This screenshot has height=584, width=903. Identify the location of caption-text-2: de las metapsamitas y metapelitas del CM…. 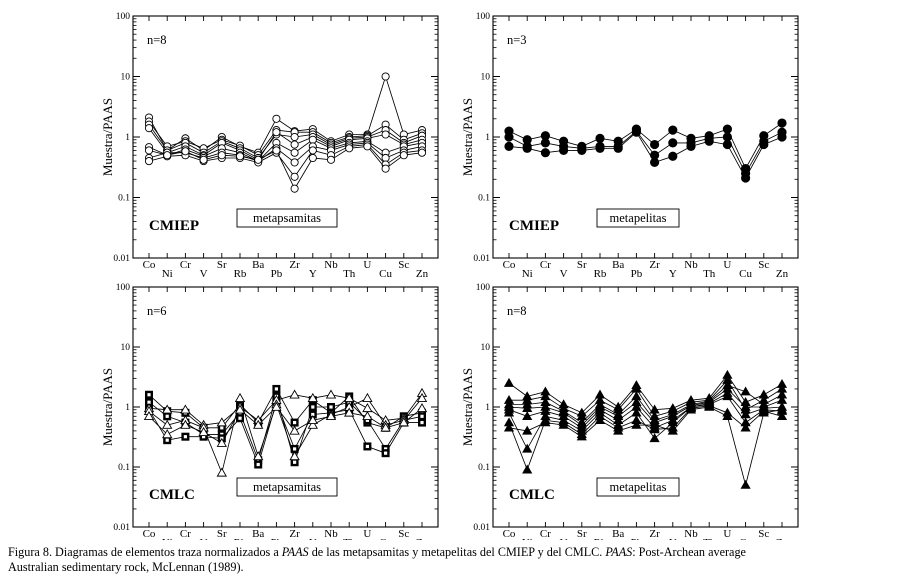
(457, 552).